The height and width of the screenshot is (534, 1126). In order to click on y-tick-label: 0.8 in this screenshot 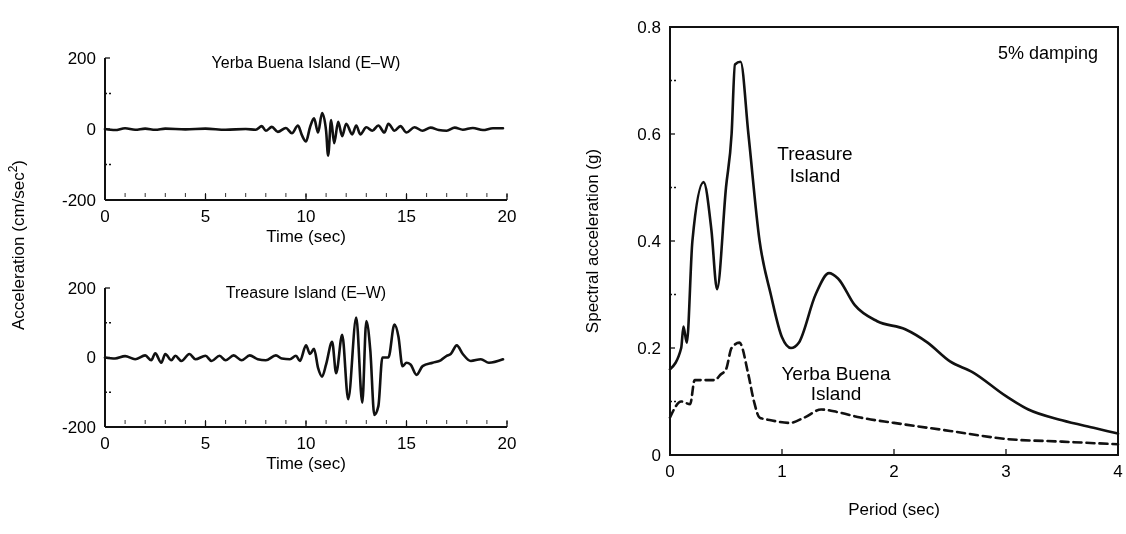, I will do `click(649, 27)`.